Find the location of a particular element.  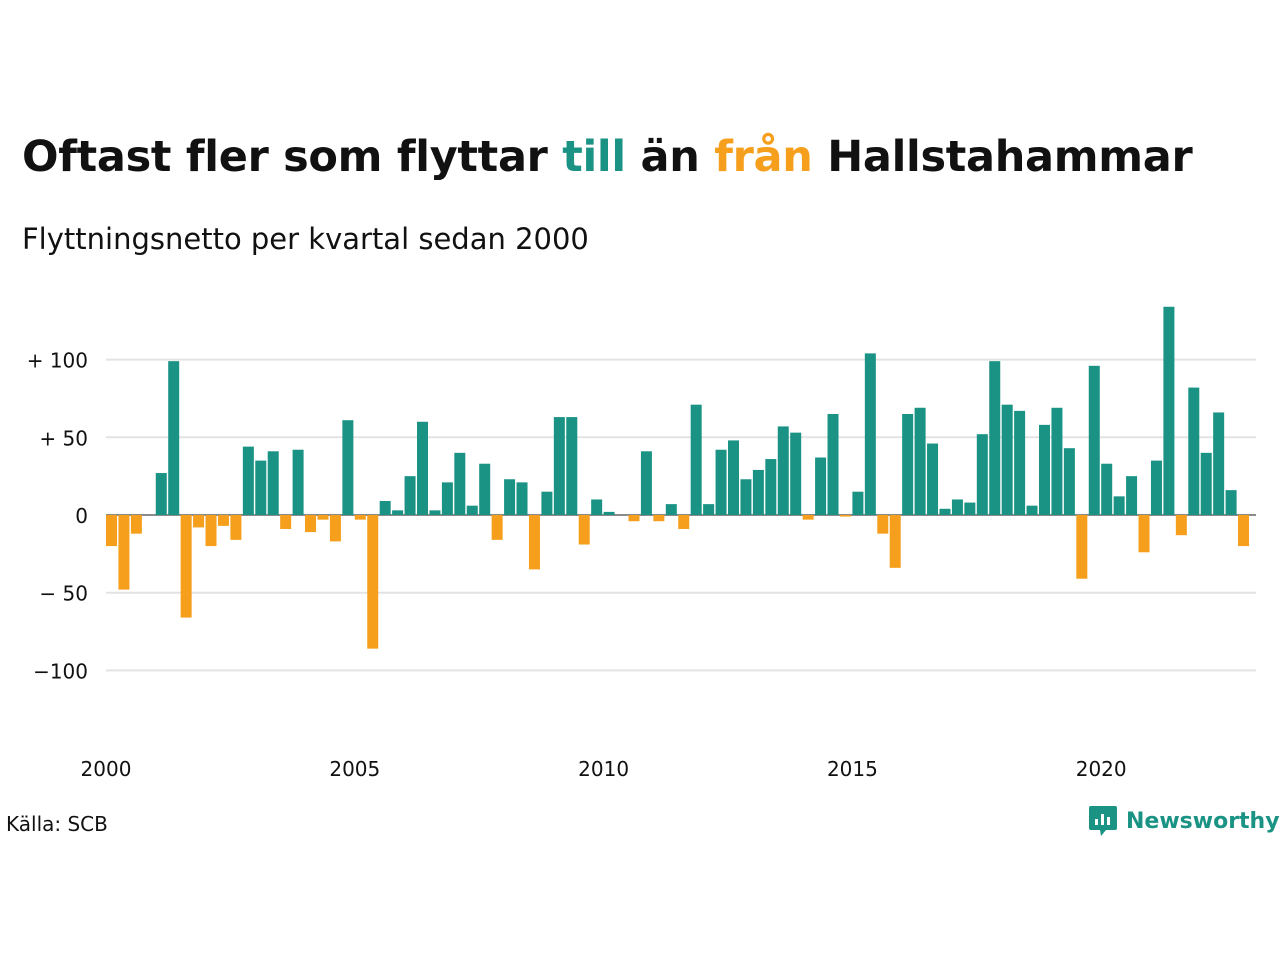

brand-name: Newsworthy is located at coordinates (1203, 821).